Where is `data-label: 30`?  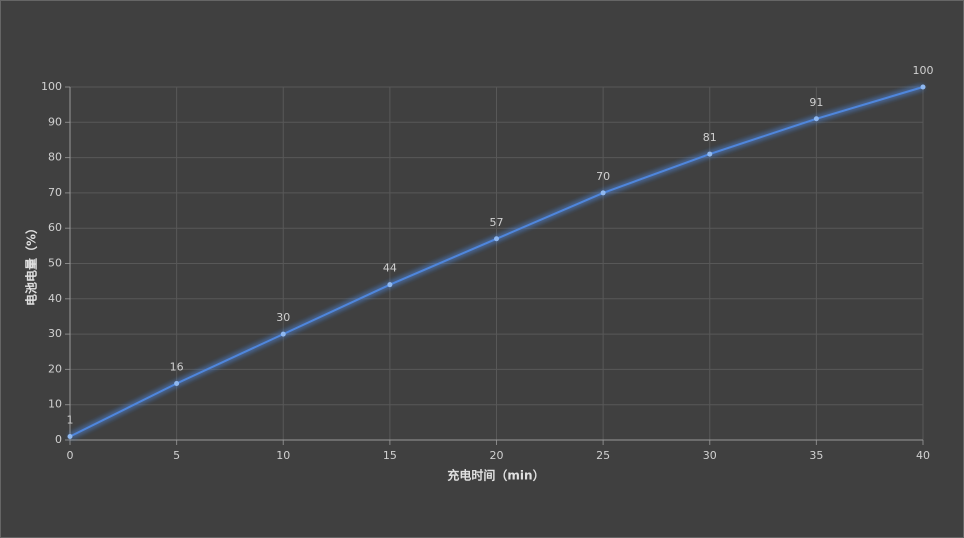 data-label: 30 is located at coordinates (283, 317).